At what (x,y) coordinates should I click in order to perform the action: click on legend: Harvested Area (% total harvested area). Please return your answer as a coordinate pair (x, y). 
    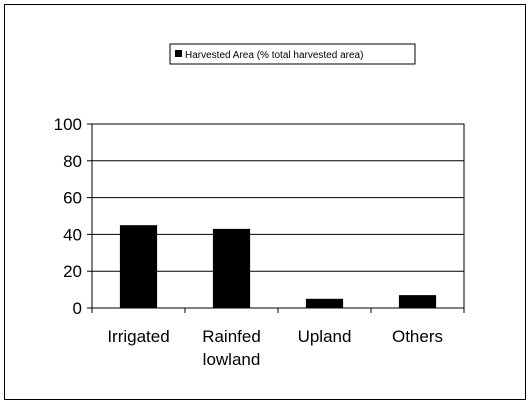
    Looking at the image, I should click on (292, 54).